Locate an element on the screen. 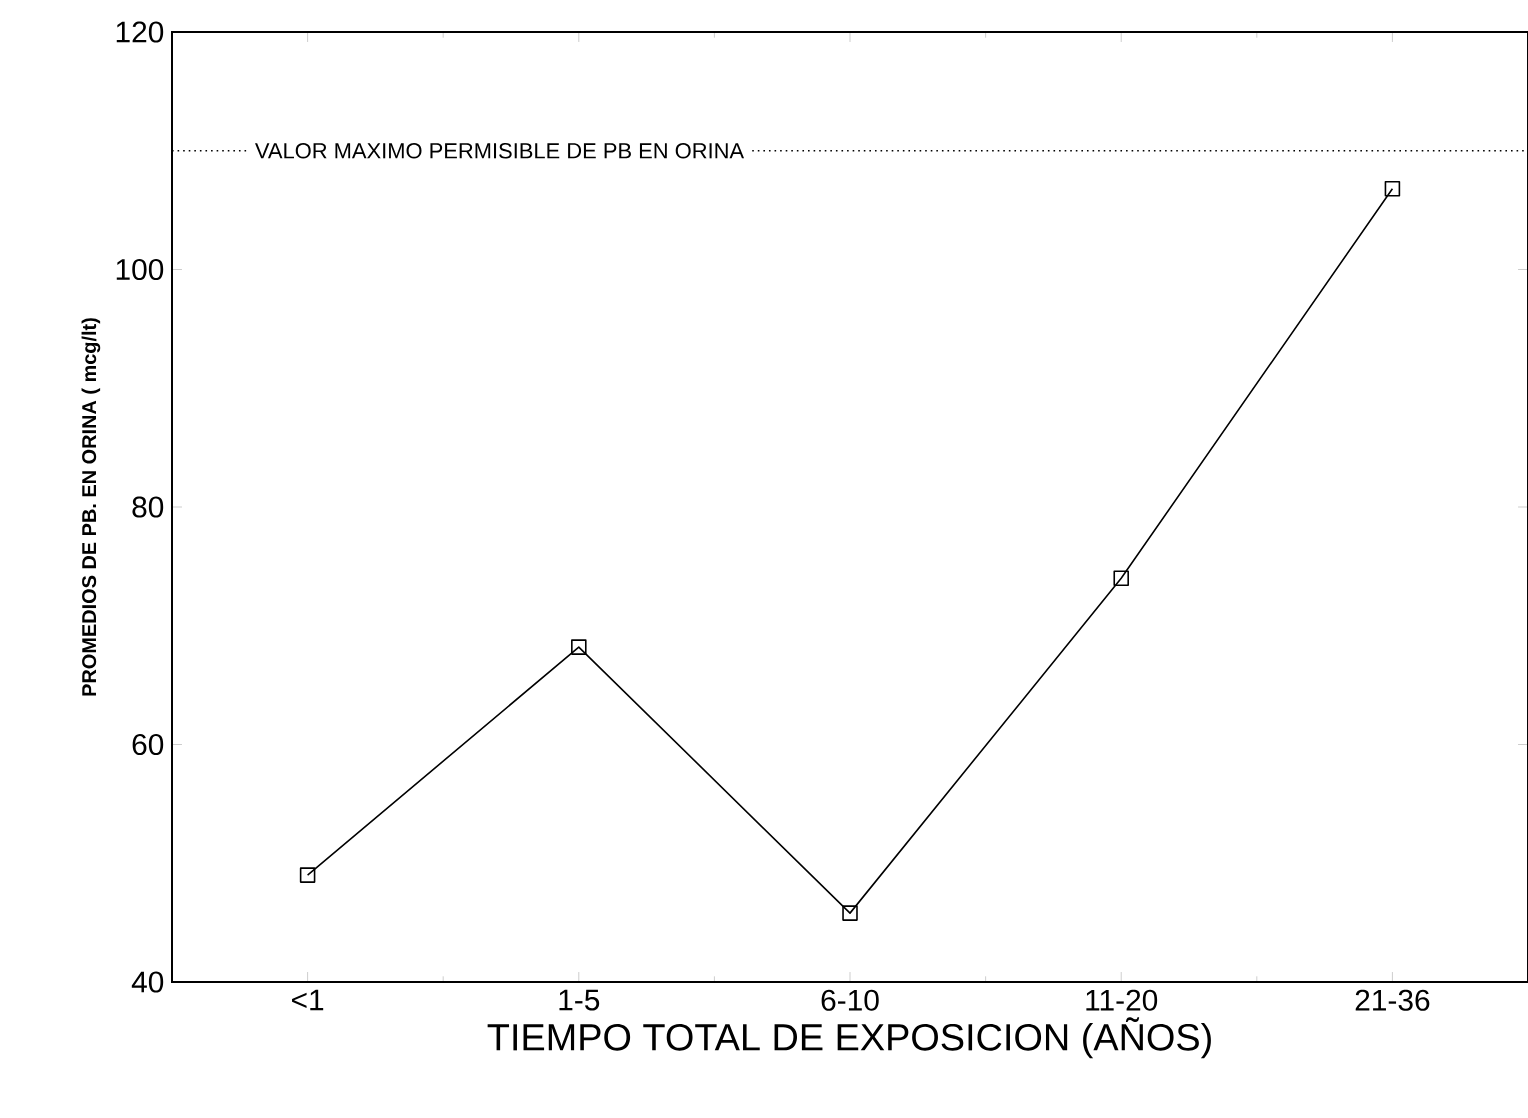  y-axis-title: PROMEDIOS DE PB. EN ORINA ( mcg/lt) is located at coordinates (91, 507).